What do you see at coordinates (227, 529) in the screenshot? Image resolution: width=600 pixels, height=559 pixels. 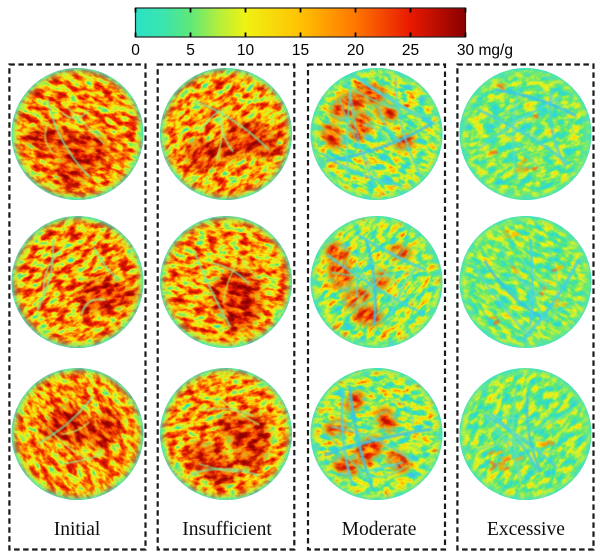 I see `svg-text: Insufficient` at bounding box center [227, 529].